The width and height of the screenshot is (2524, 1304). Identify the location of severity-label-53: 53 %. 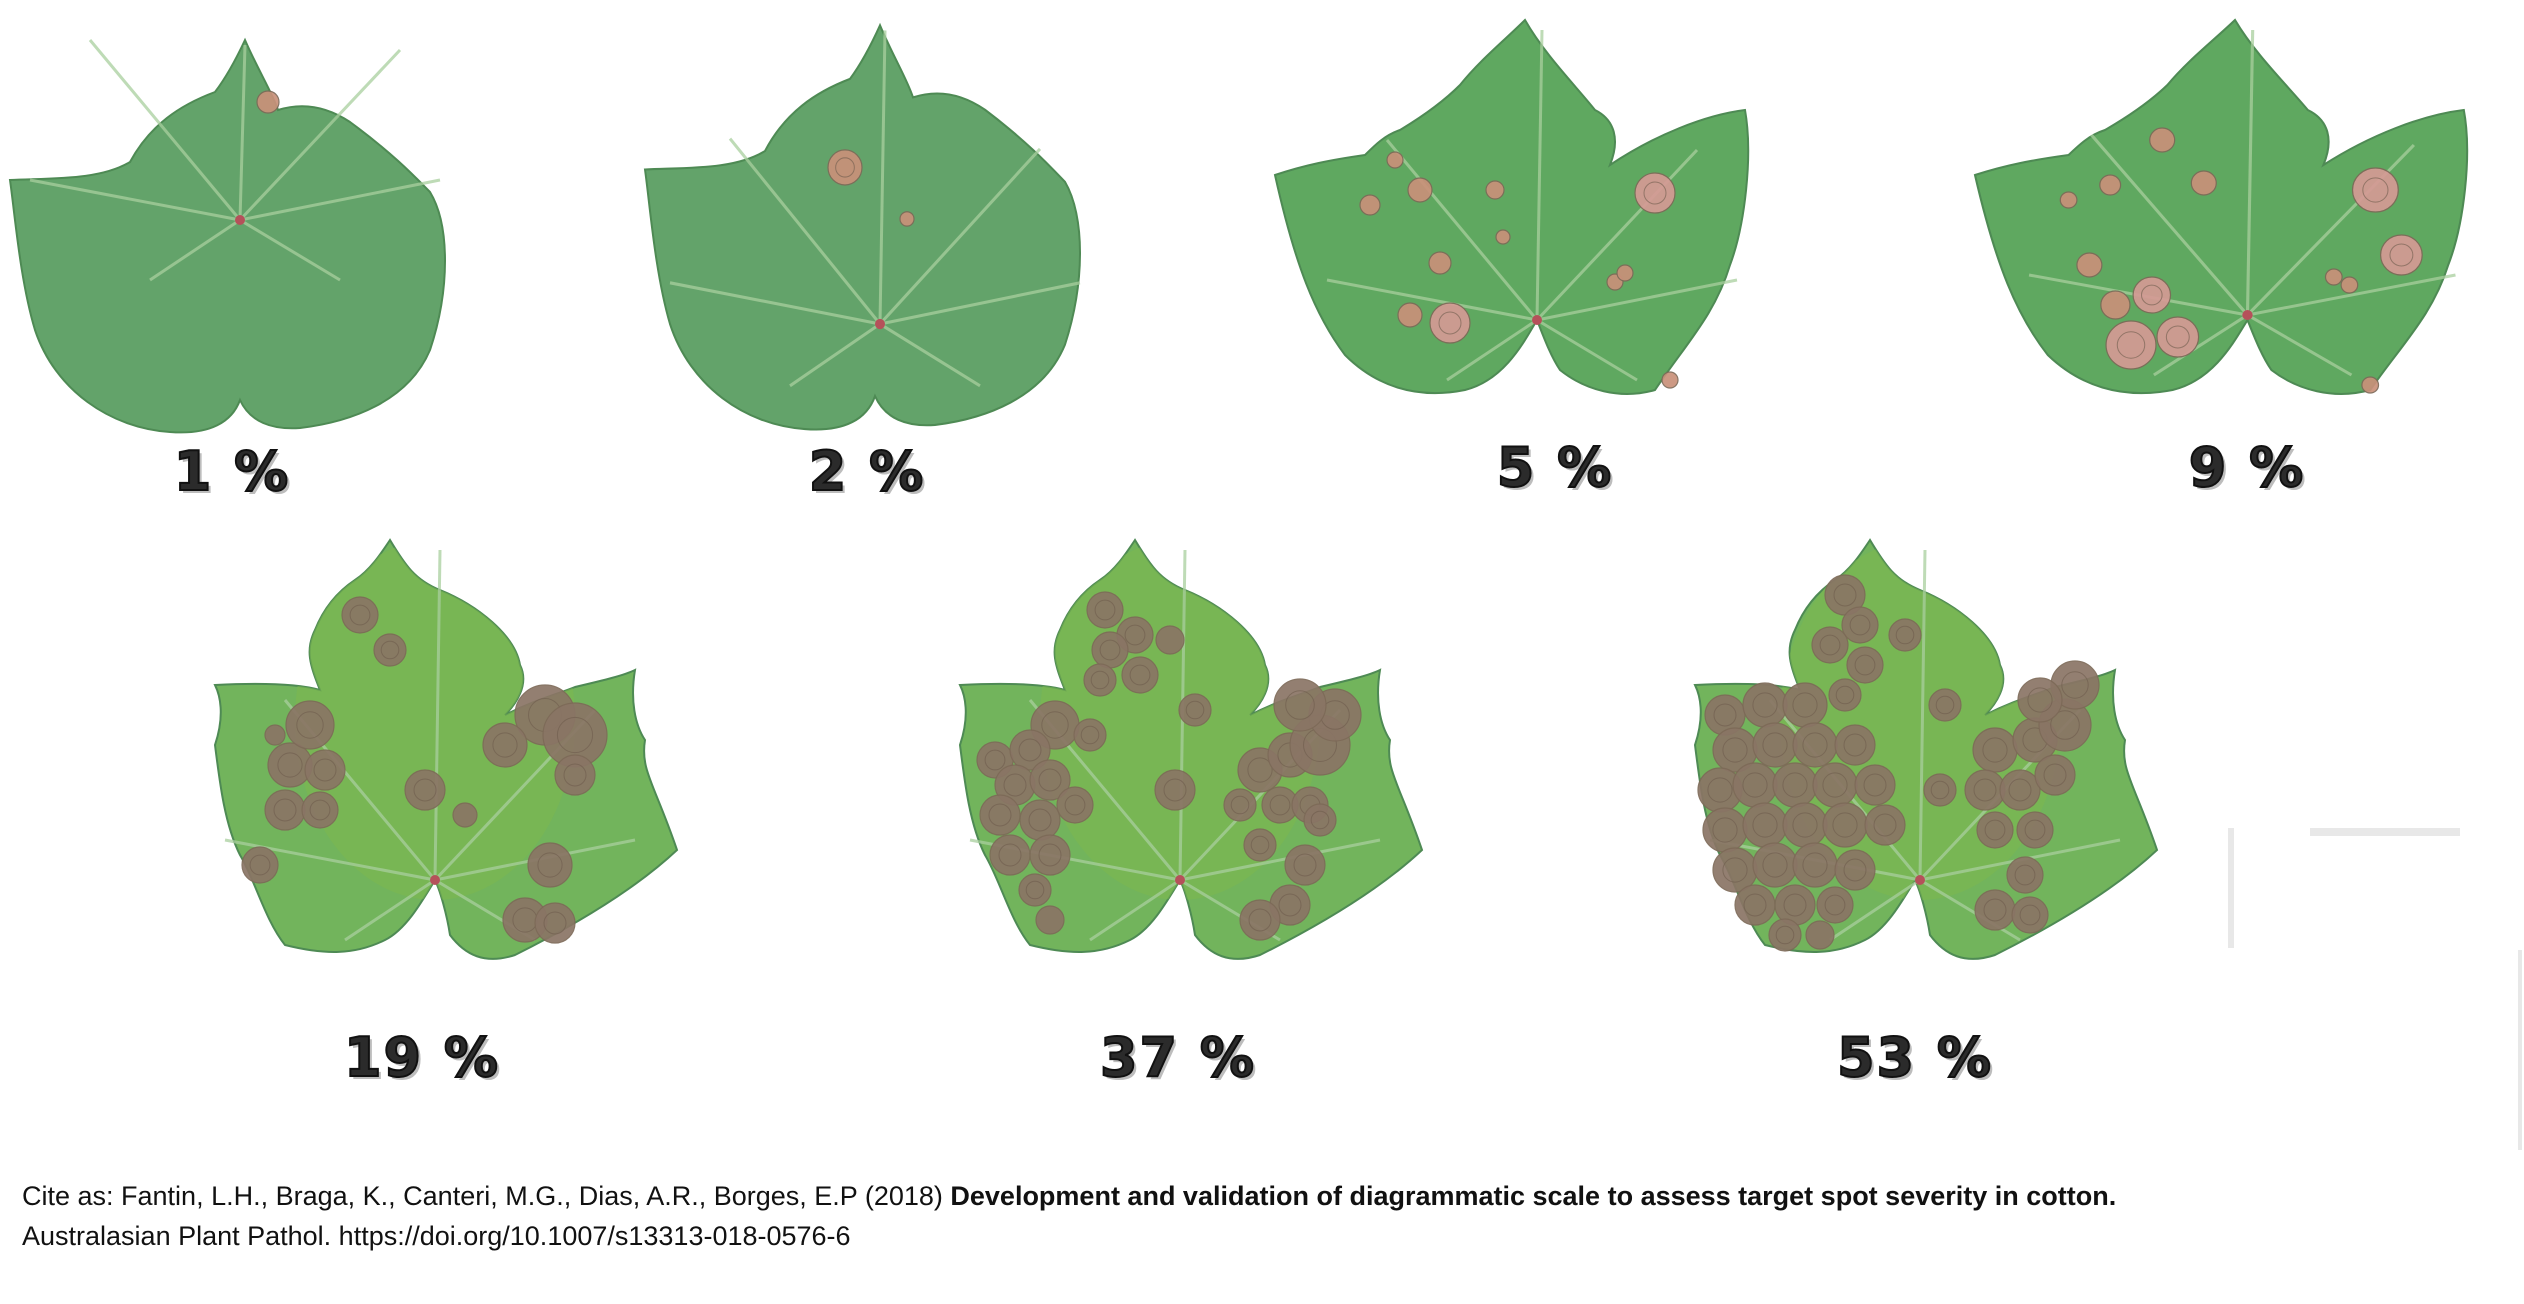
(1915, 1057).